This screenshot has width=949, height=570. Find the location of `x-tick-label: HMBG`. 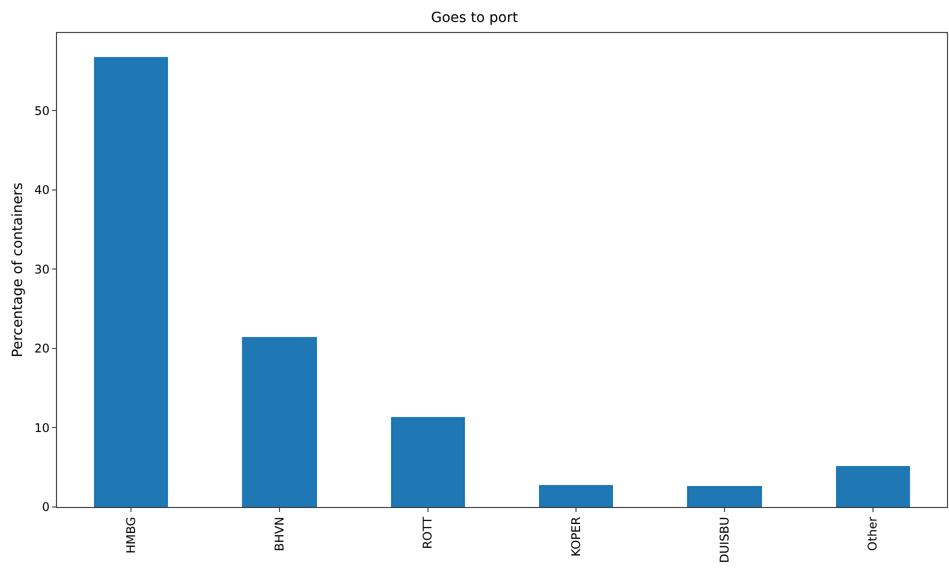

x-tick-label: HMBG is located at coordinates (131, 535).